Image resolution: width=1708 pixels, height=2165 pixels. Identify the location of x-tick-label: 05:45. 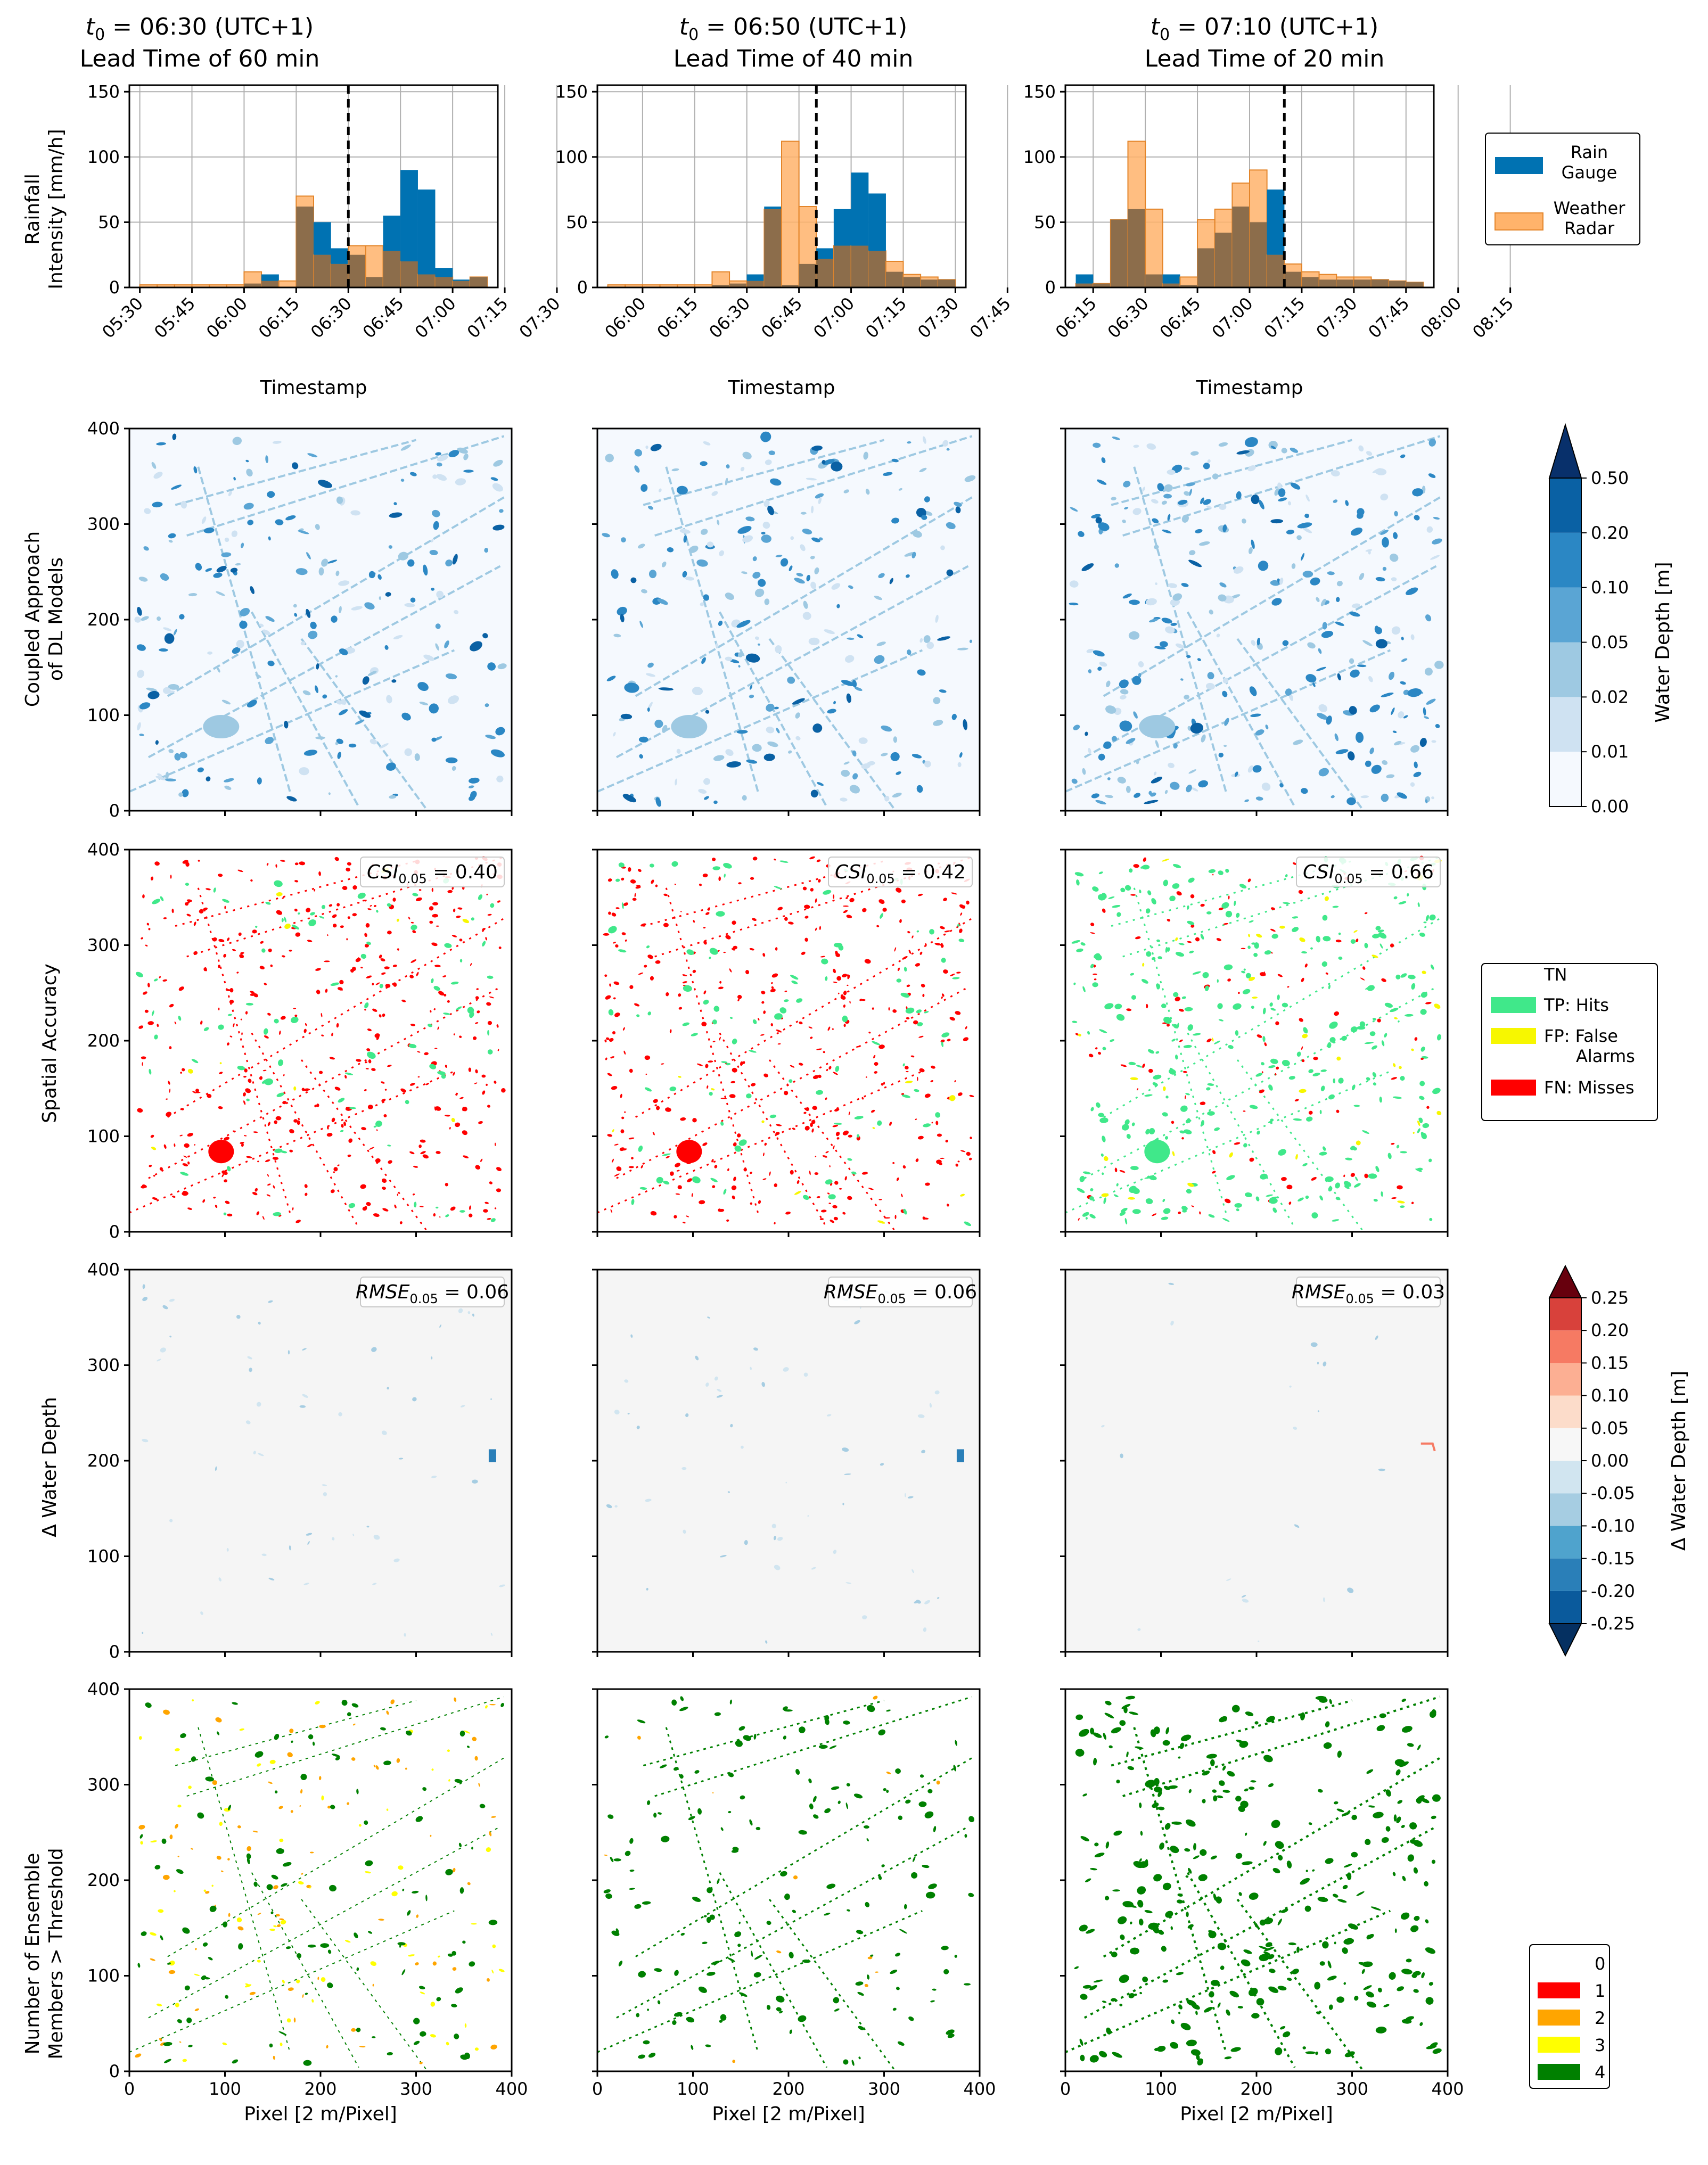
(174, 317).